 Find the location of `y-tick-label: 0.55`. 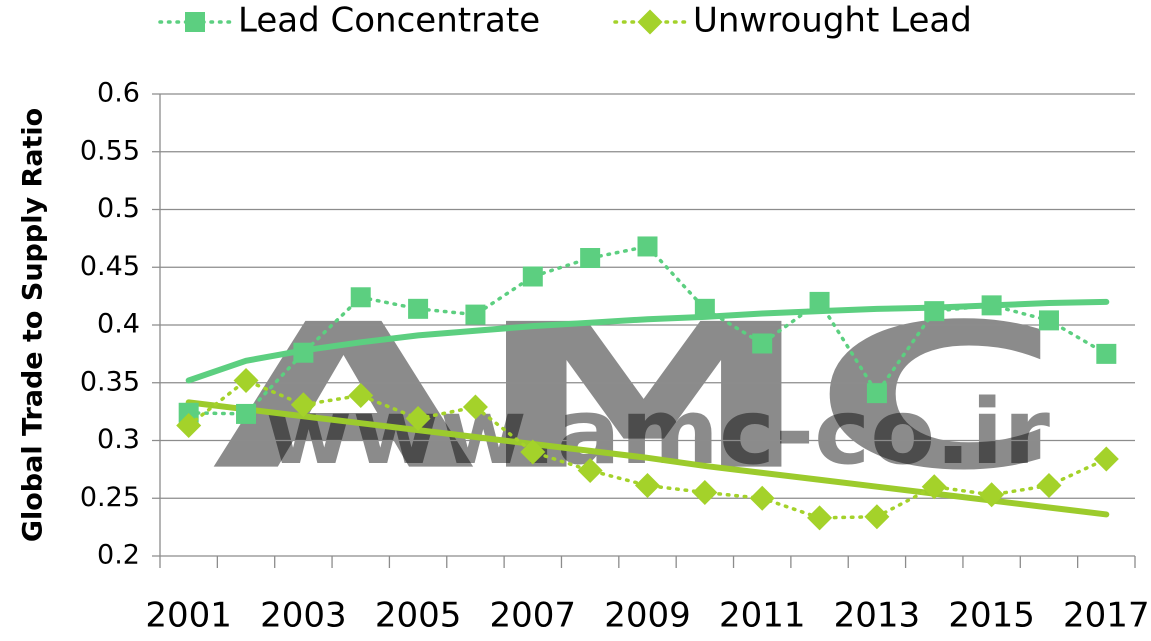

y-tick-label: 0.55 is located at coordinates (110, 150).